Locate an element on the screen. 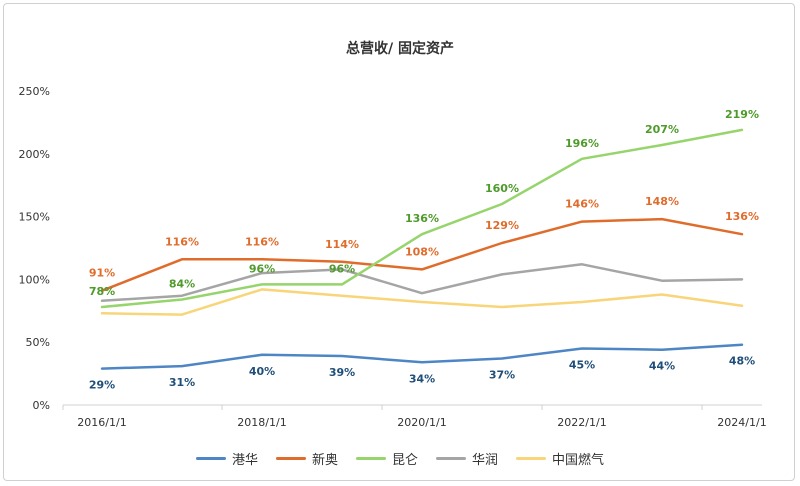 Image resolution: width=800 pixels, height=486 pixels. data-label: 108% is located at coordinates (422, 251).